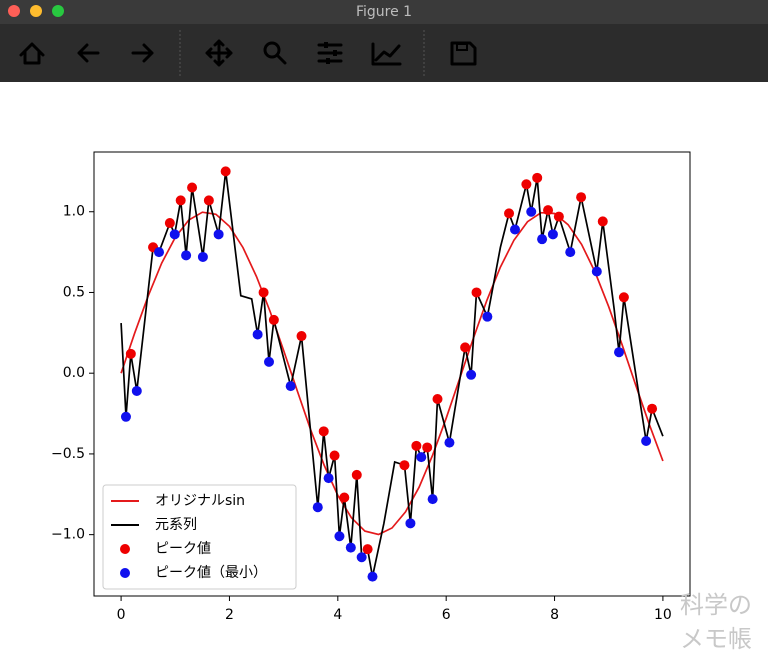 The width and height of the screenshot is (768, 664). What do you see at coordinates (74, 292) in the screenshot?
I see `y-tick-label: 0.5` at bounding box center [74, 292].